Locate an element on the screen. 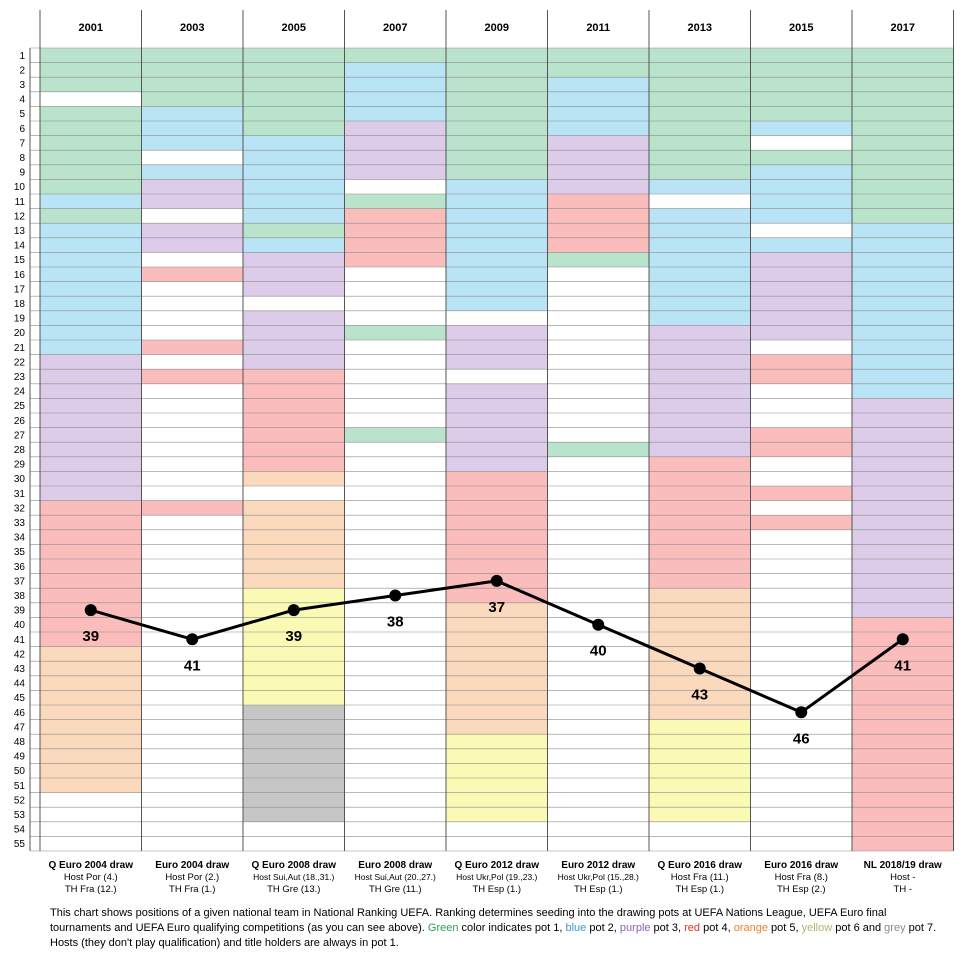  year-label: 2013 is located at coordinates (700, 28).